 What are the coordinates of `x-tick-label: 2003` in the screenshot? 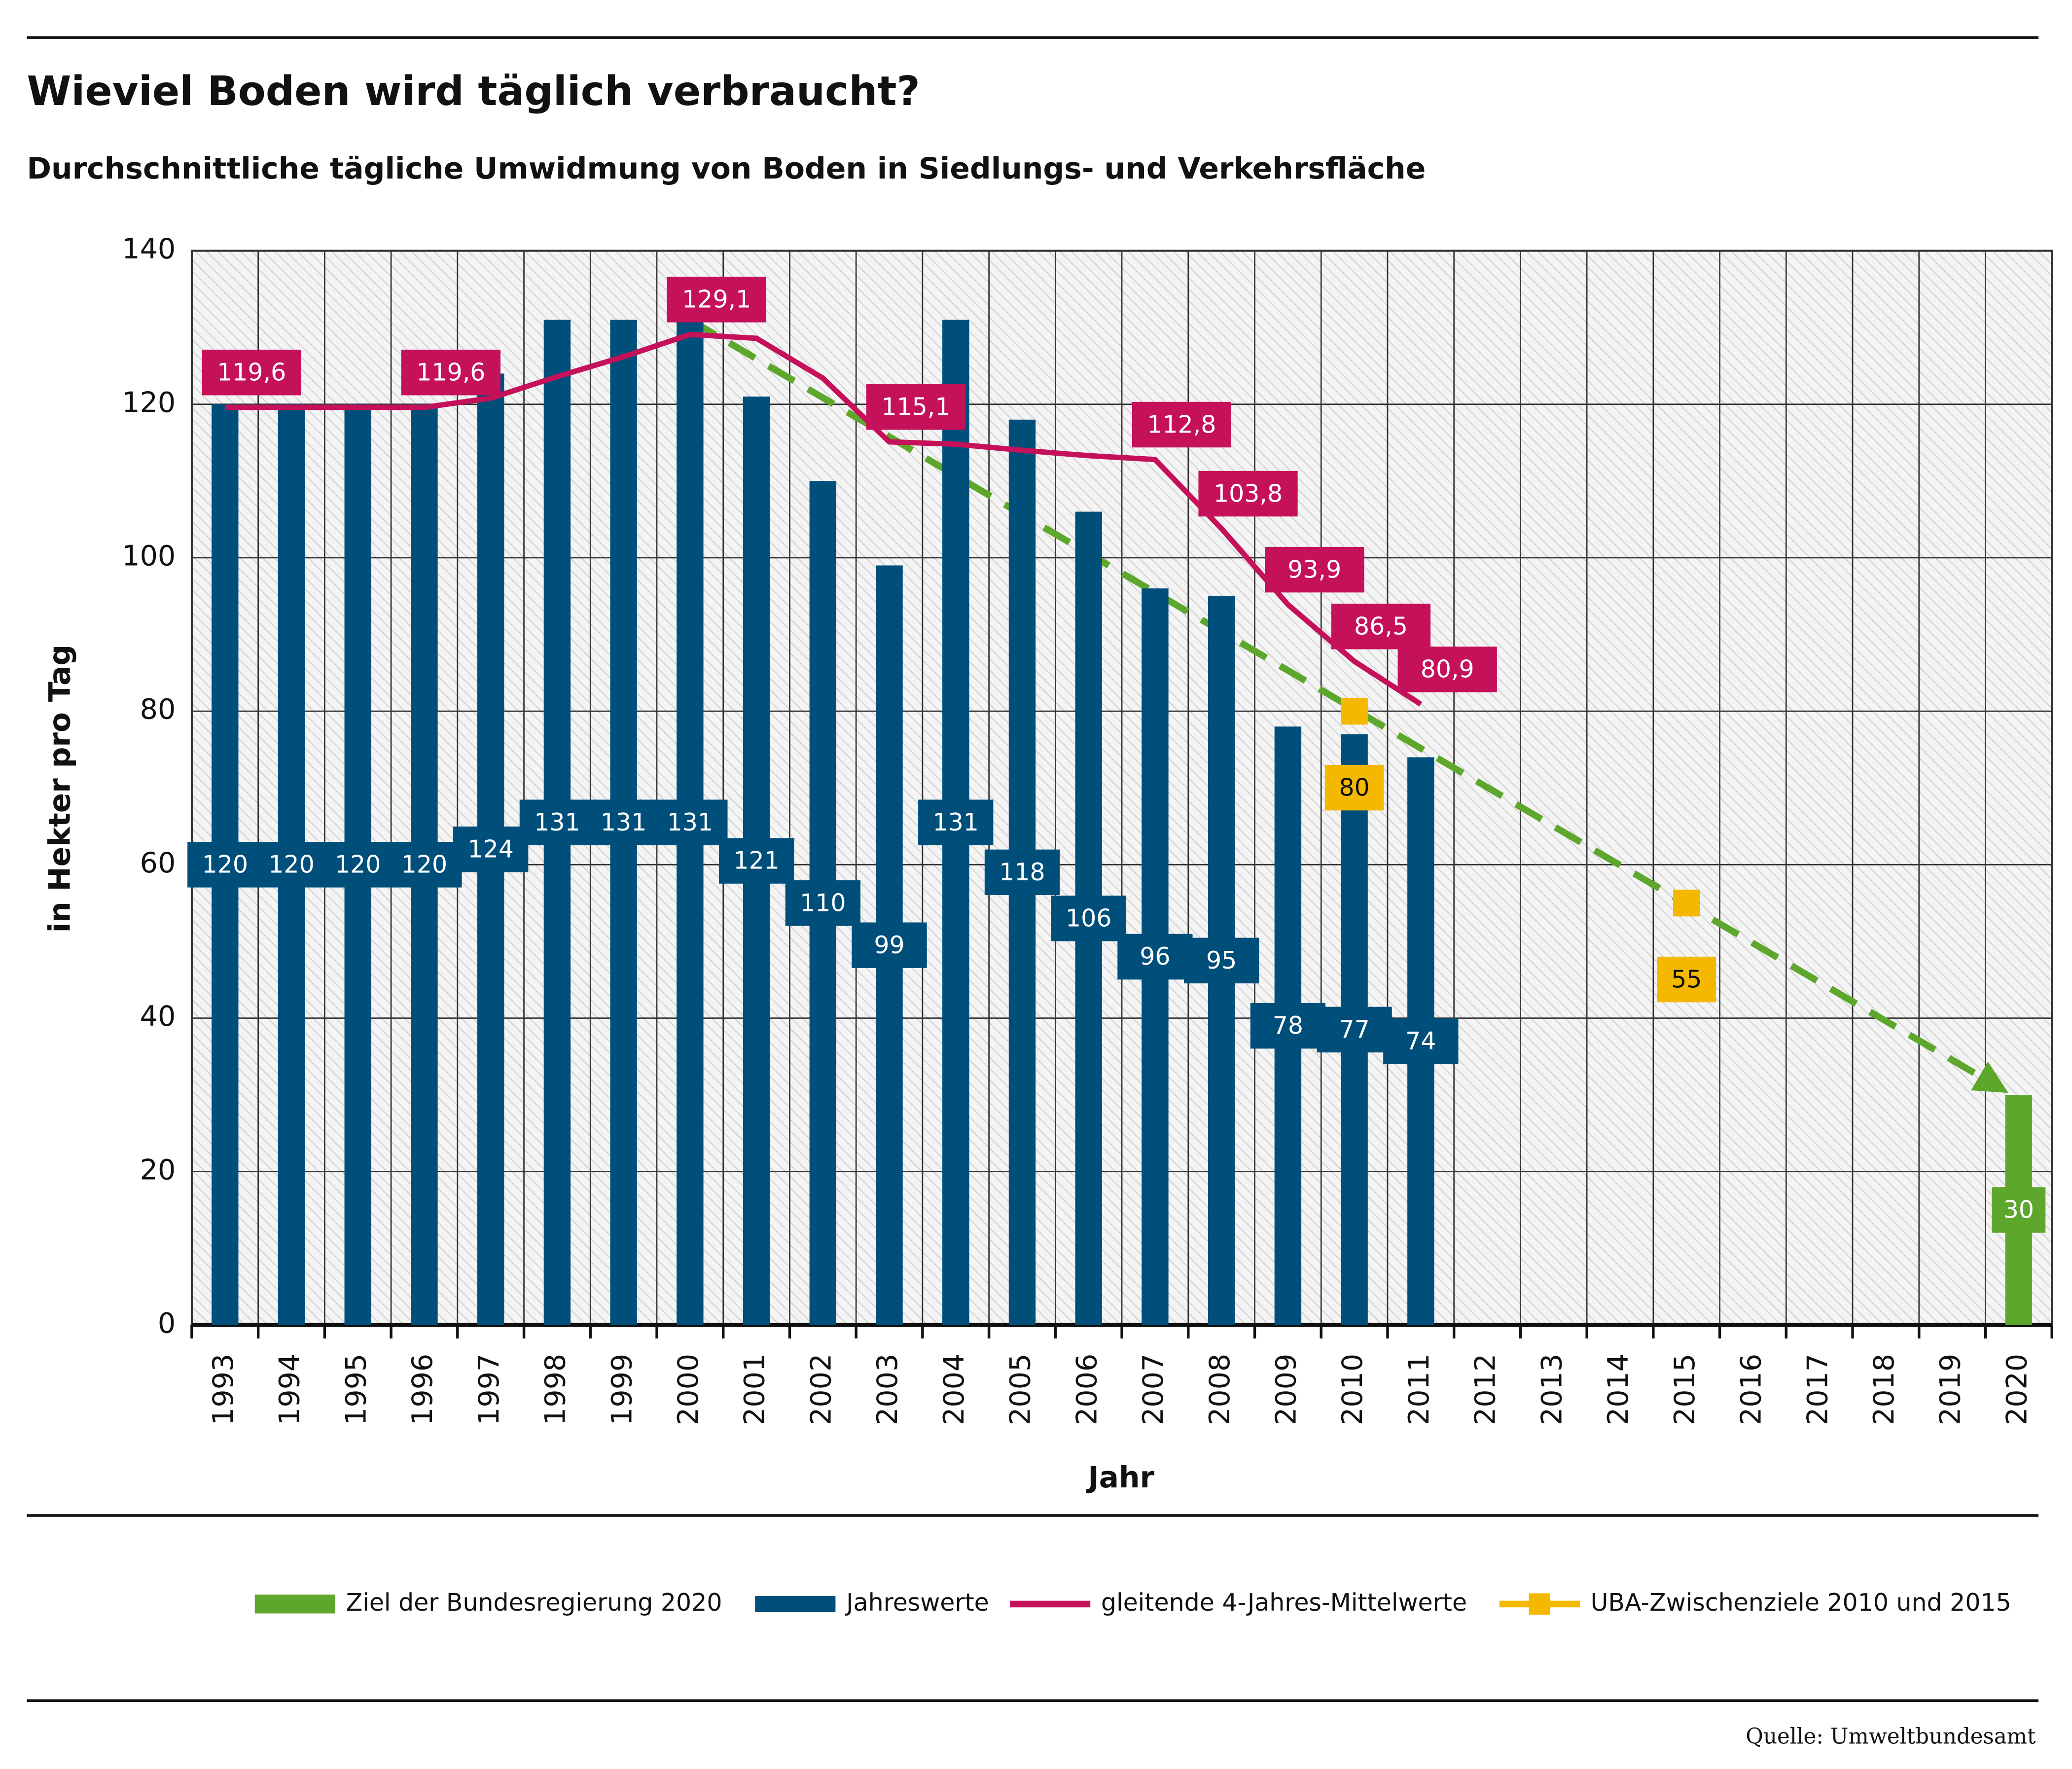 It's located at (887, 1390).